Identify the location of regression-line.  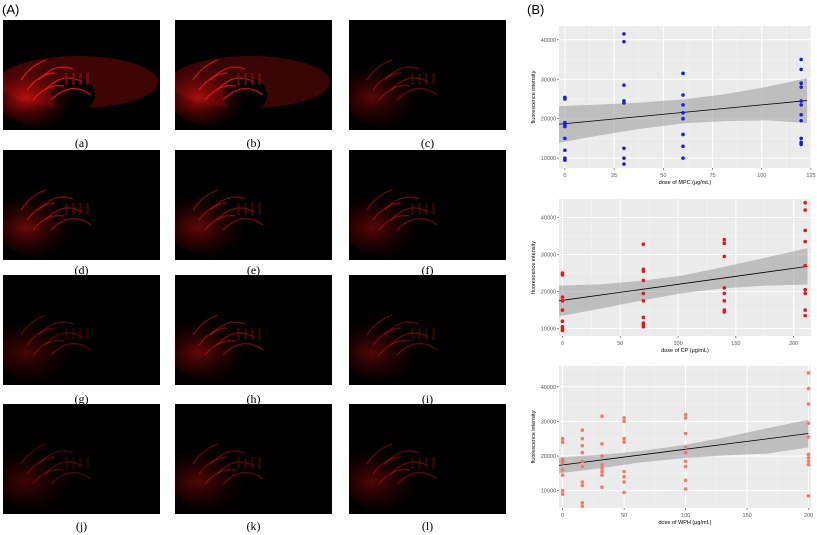
(683, 449).